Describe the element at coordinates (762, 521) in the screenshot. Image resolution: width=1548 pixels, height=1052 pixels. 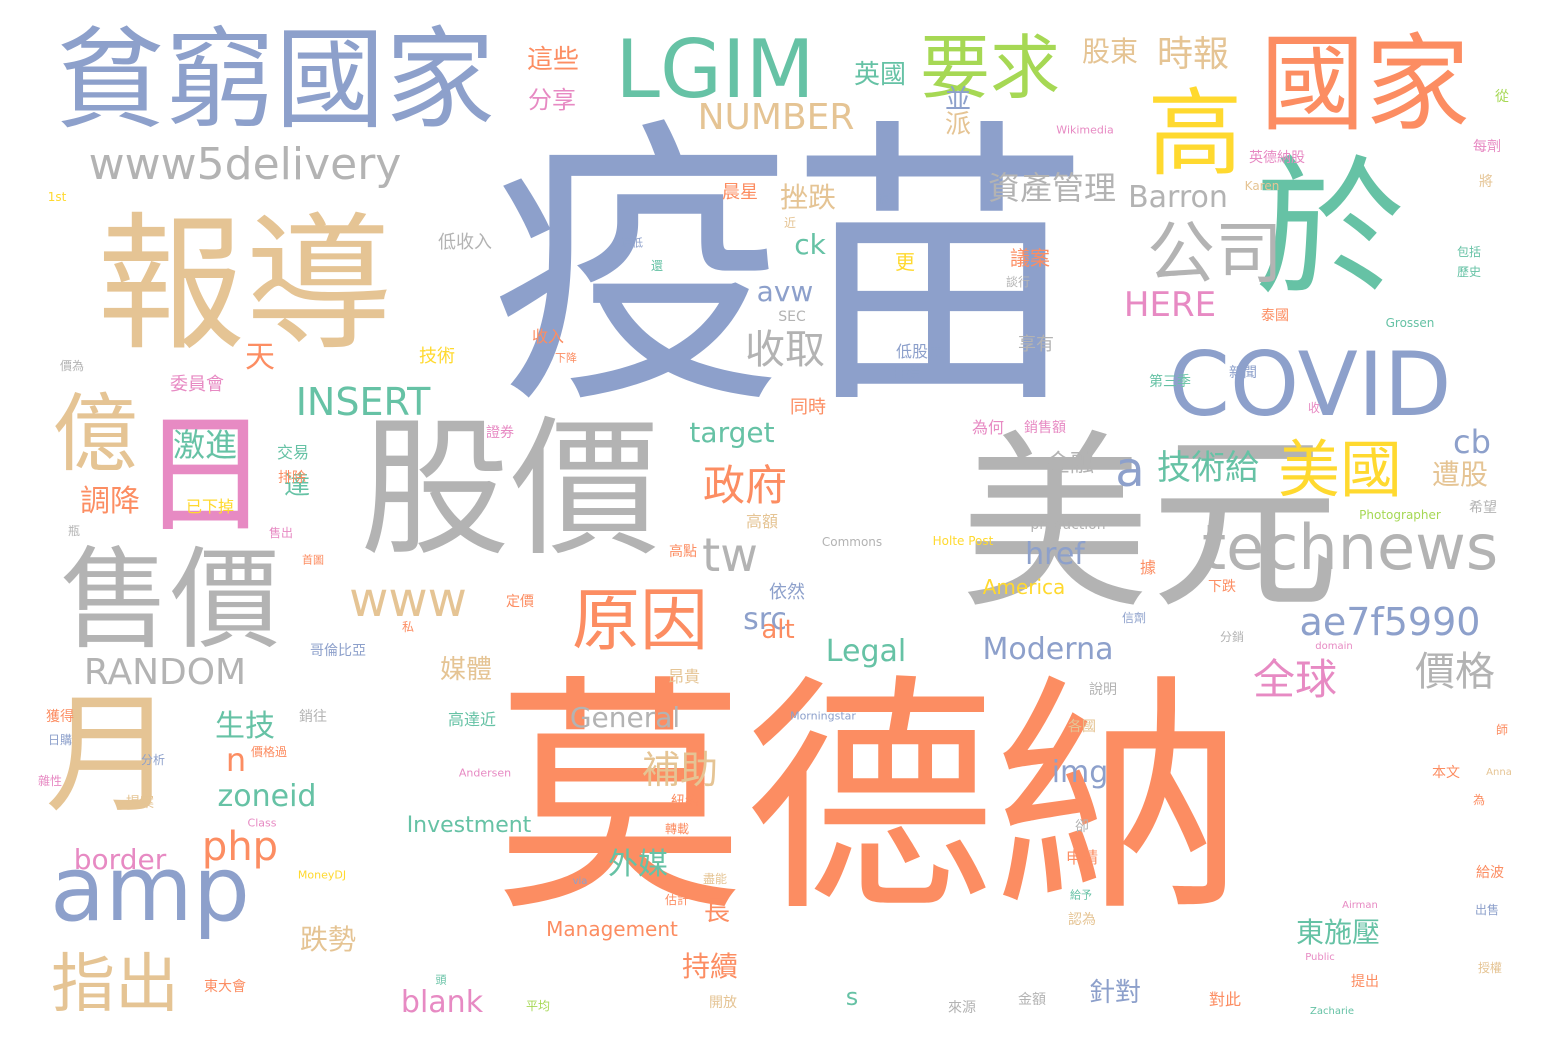
I see `word: 高額` at that location.